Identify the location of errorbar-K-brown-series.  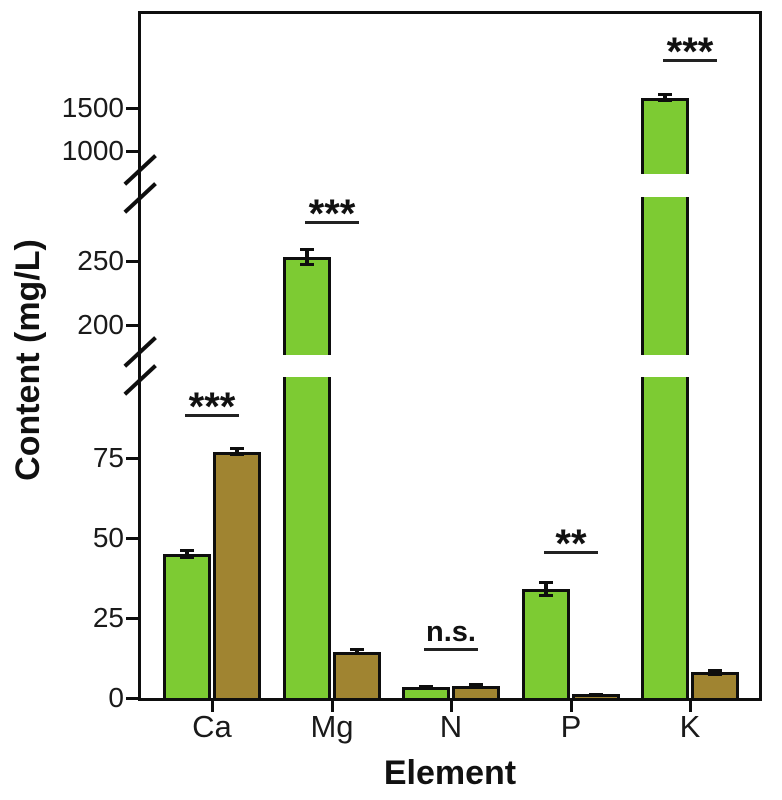
(715, 672).